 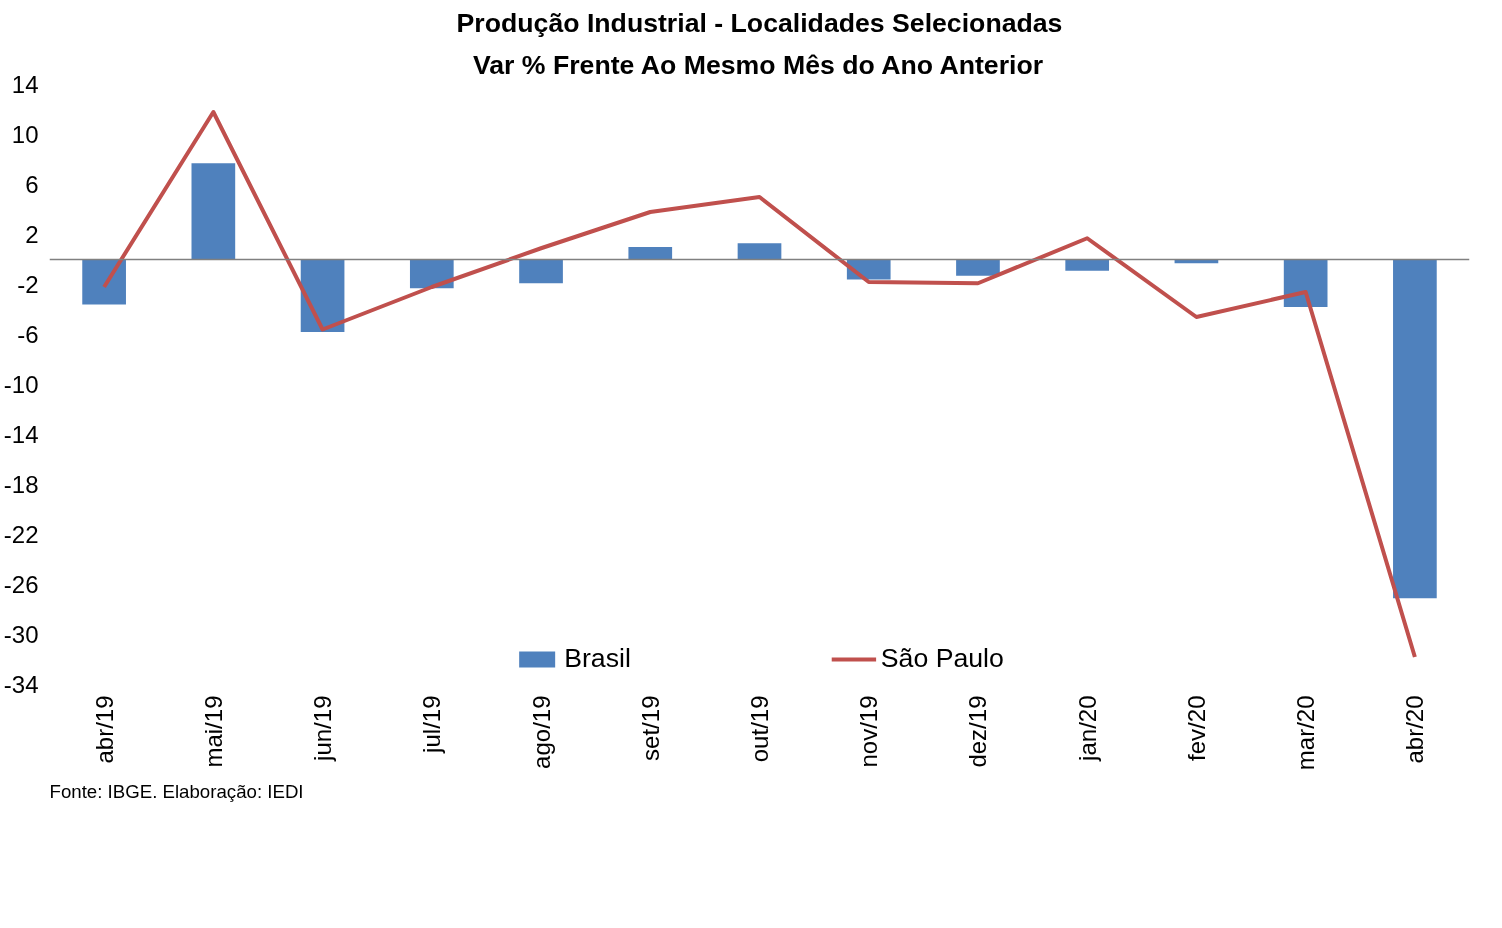 I want to click on y-tick-label: -26, so click(x=21, y=584).